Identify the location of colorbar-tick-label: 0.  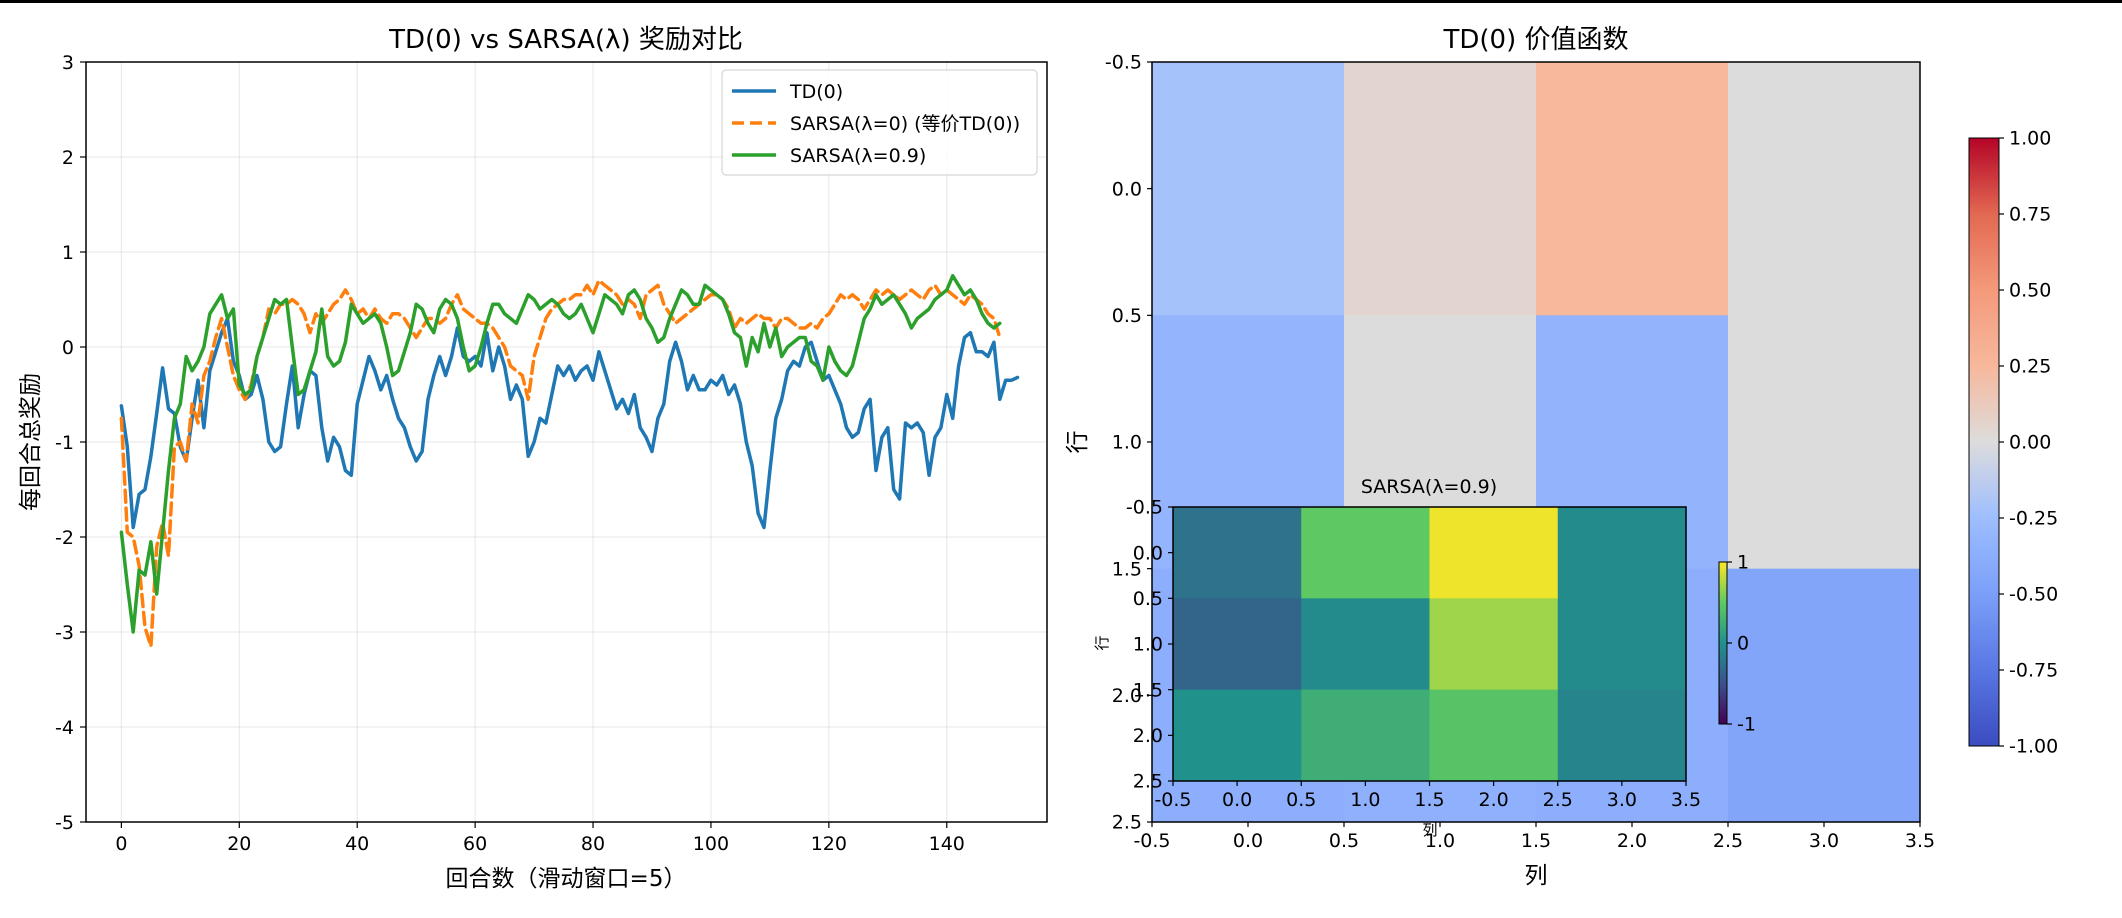
(1743, 644).